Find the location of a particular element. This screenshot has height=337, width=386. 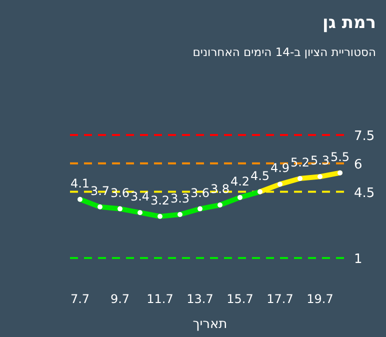

x-tick-label: 11.7 is located at coordinates (160, 299).